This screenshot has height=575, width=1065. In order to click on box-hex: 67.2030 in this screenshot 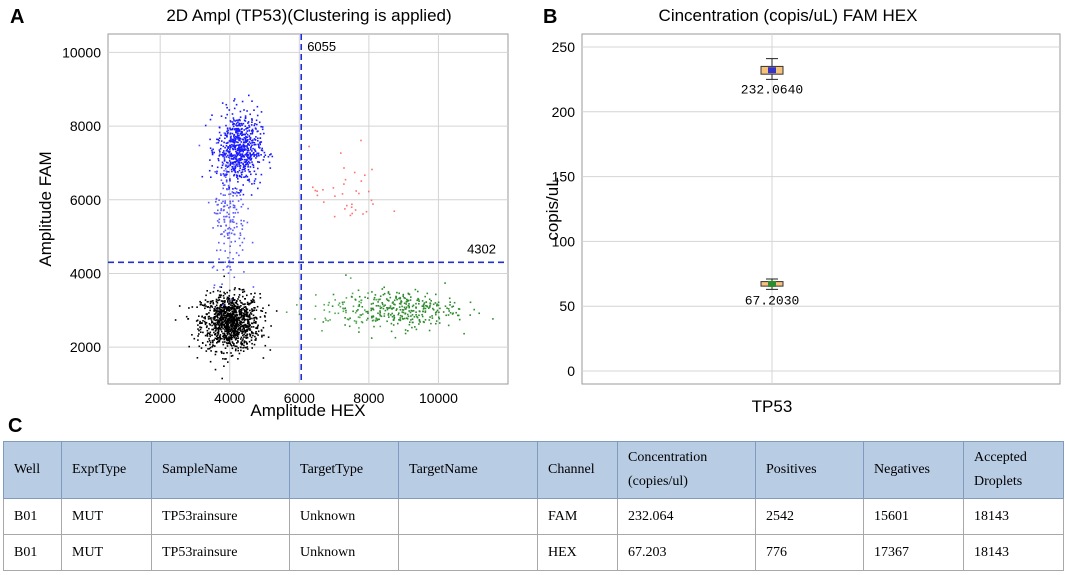, I will do `click(772, 293)`.